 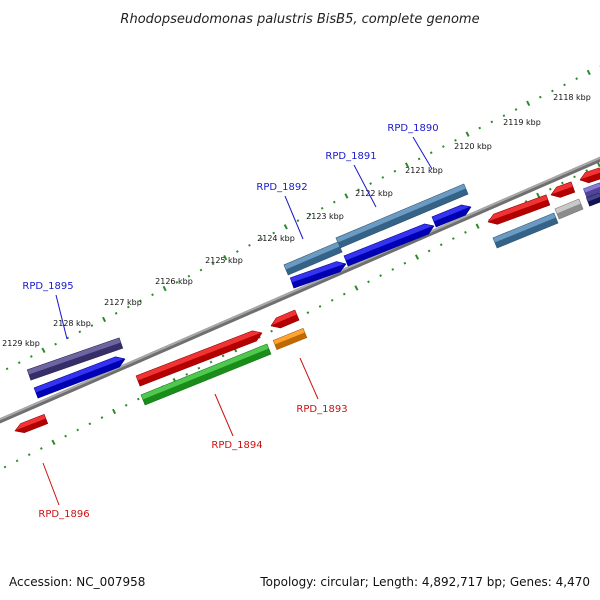 I want to click on gene-label-rpd-1895: RPD_1895, so click(x=47, y=286).